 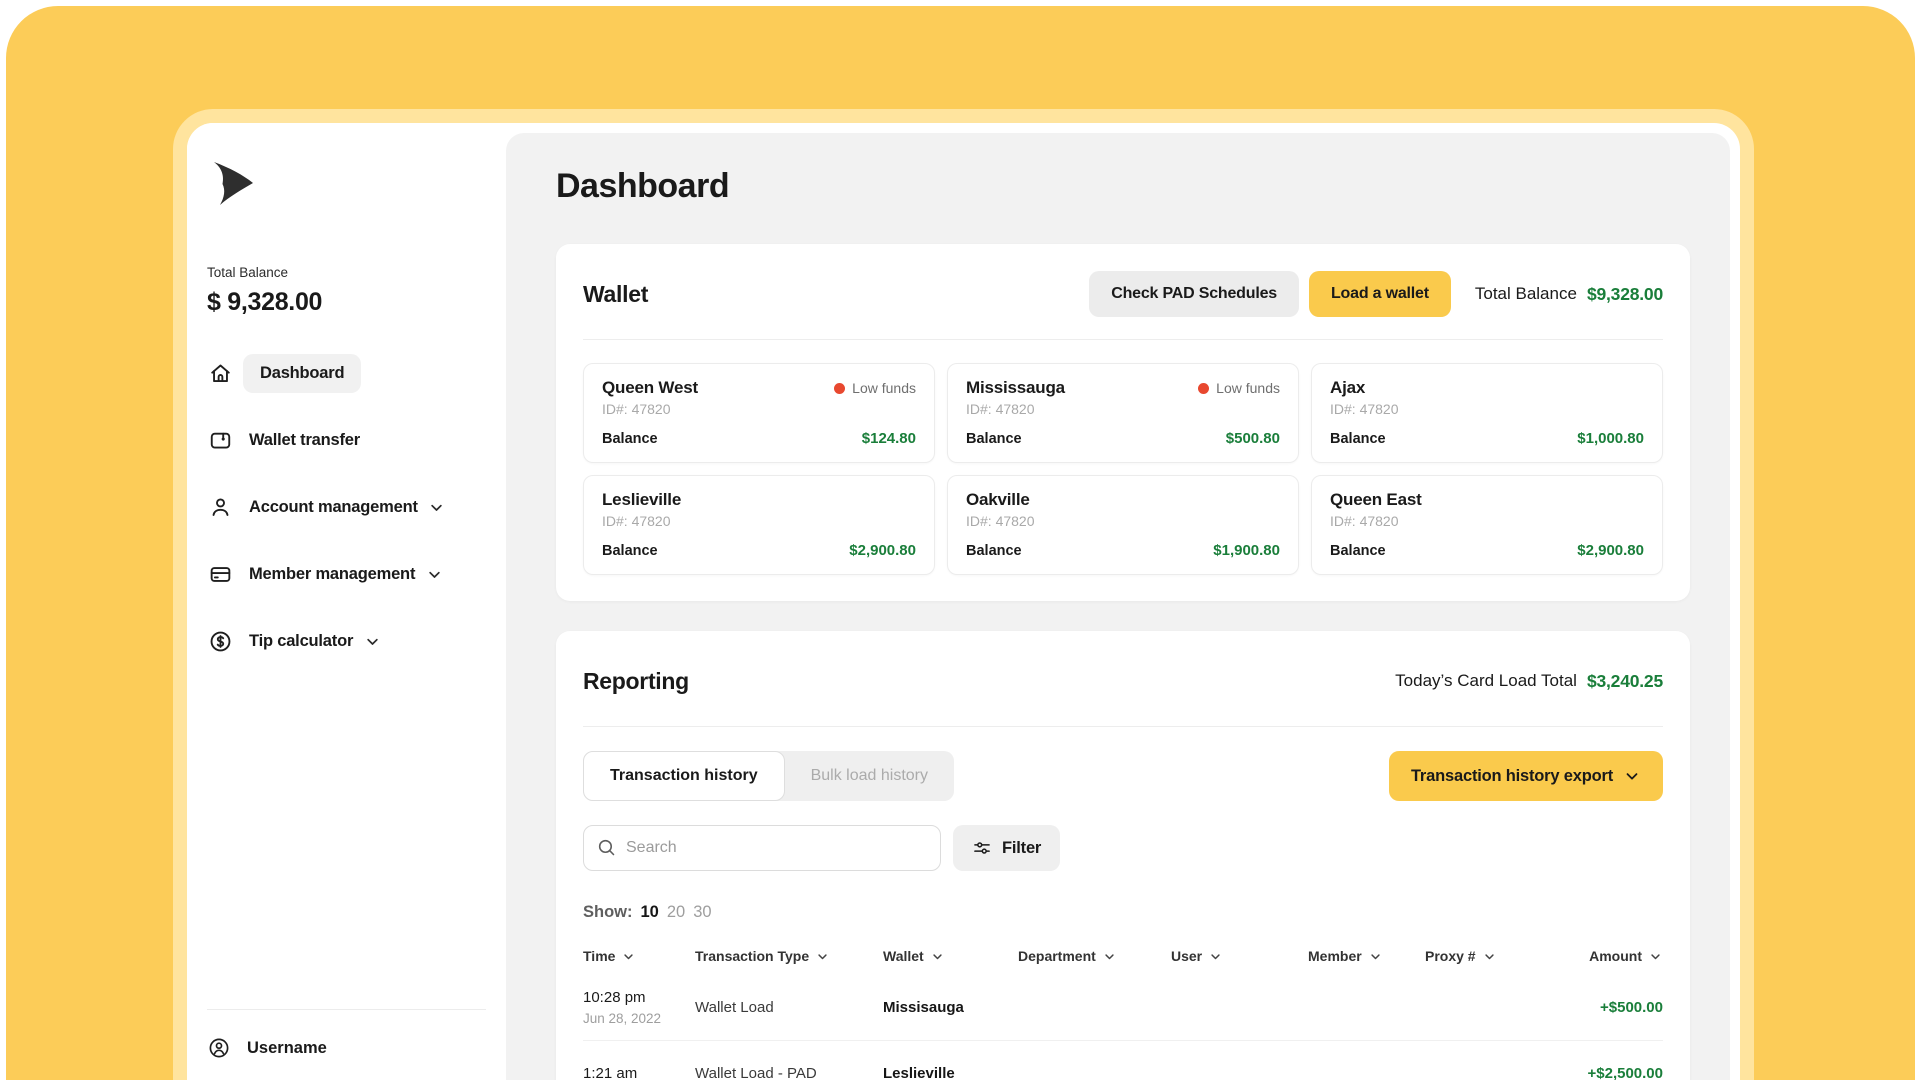 I want to click on wallet-name: Ajax, so click(x=1348, y=387).